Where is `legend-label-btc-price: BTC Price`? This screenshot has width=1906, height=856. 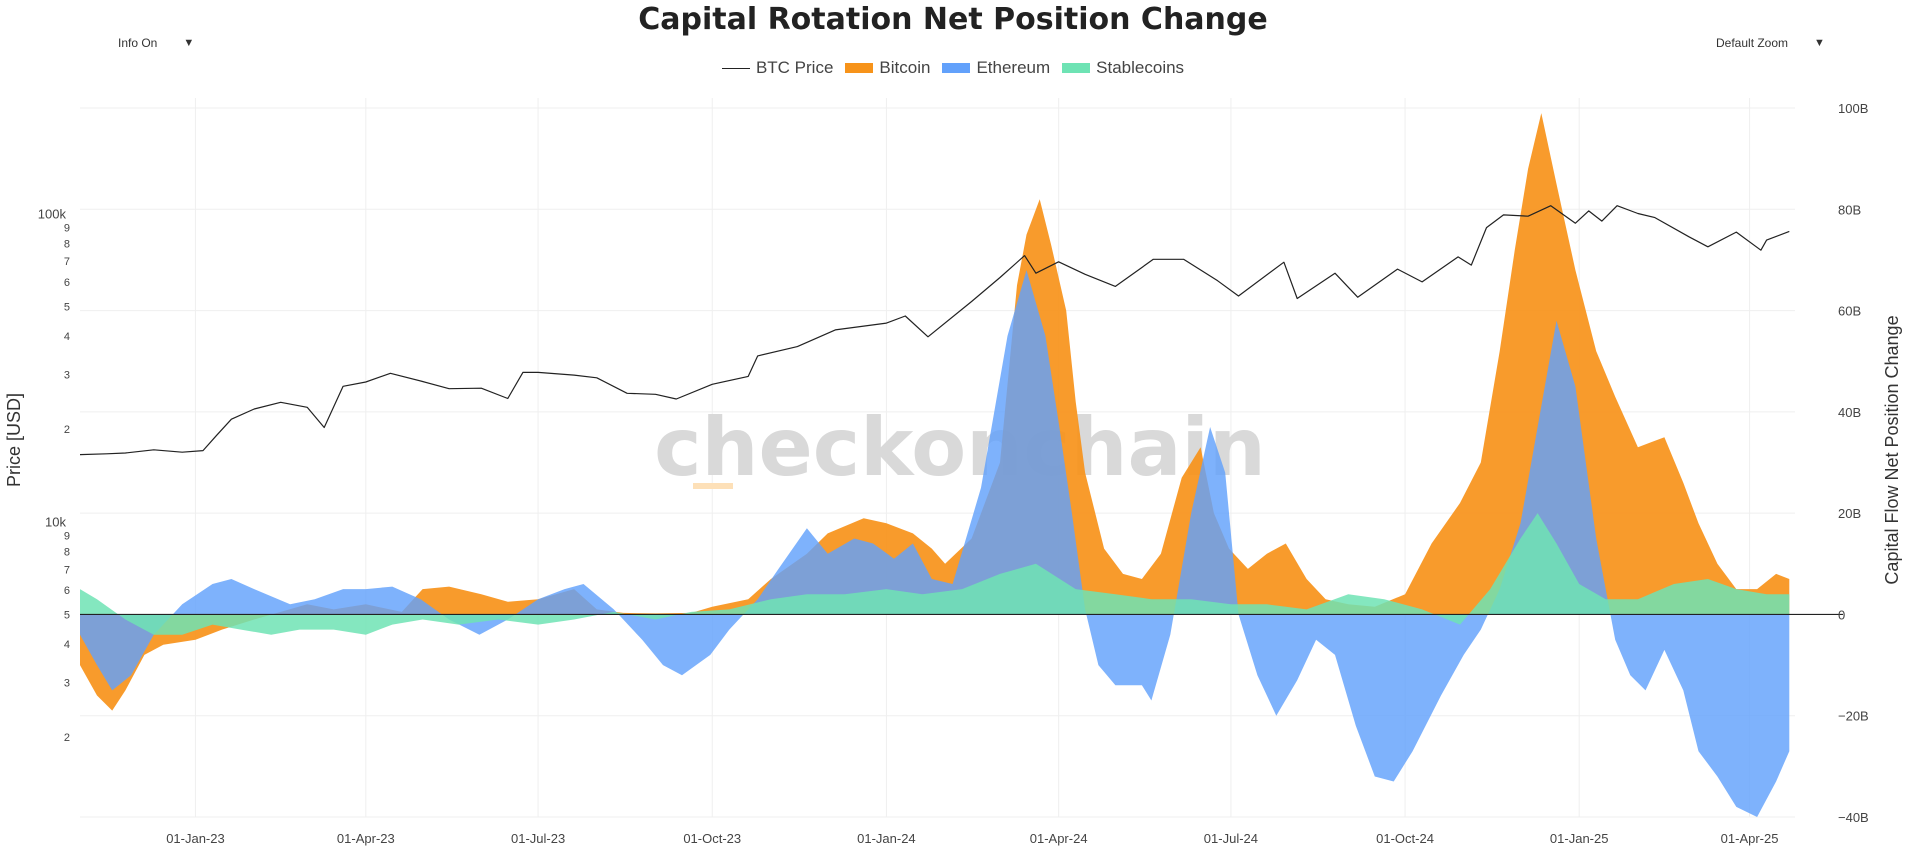
legend-label-btc-price: BTC Price is located at coordinates (794, 67).